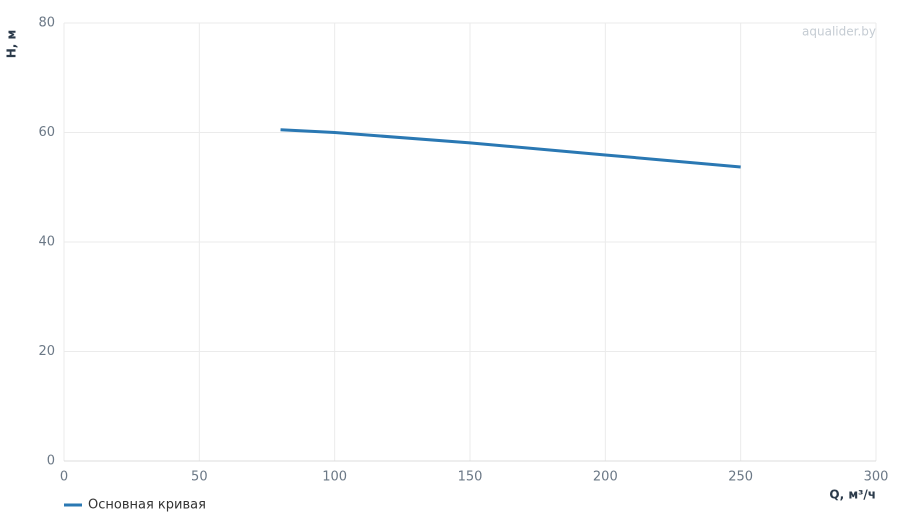 The image size is (900, 520). What do you see at coordinates (46, 23) in the screenshot?
I see `y-tick-label: 80` at bounding box center [46, 23].